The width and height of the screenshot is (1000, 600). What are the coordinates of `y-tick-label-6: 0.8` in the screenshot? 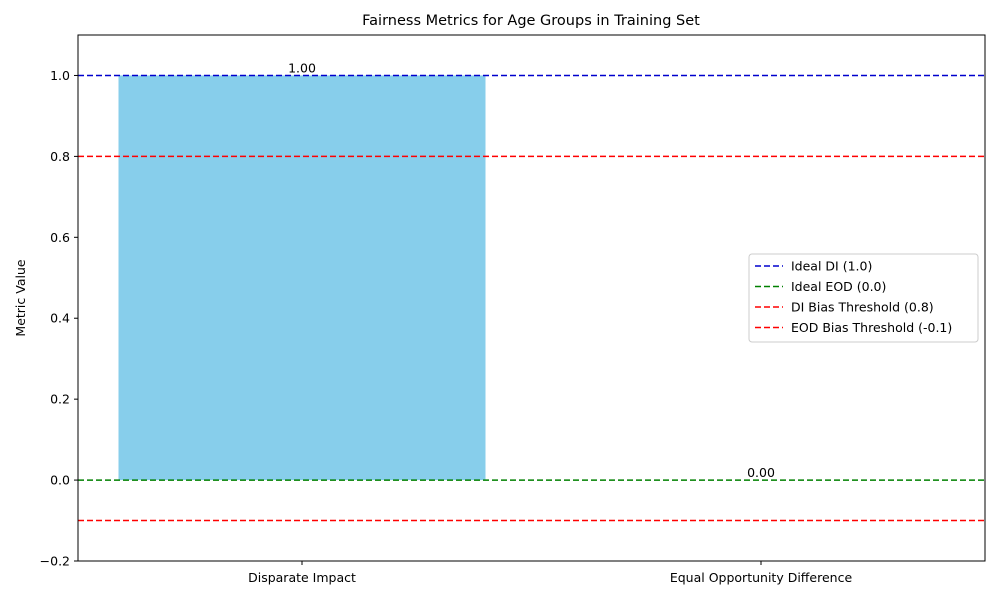 It's located at (60, 156).